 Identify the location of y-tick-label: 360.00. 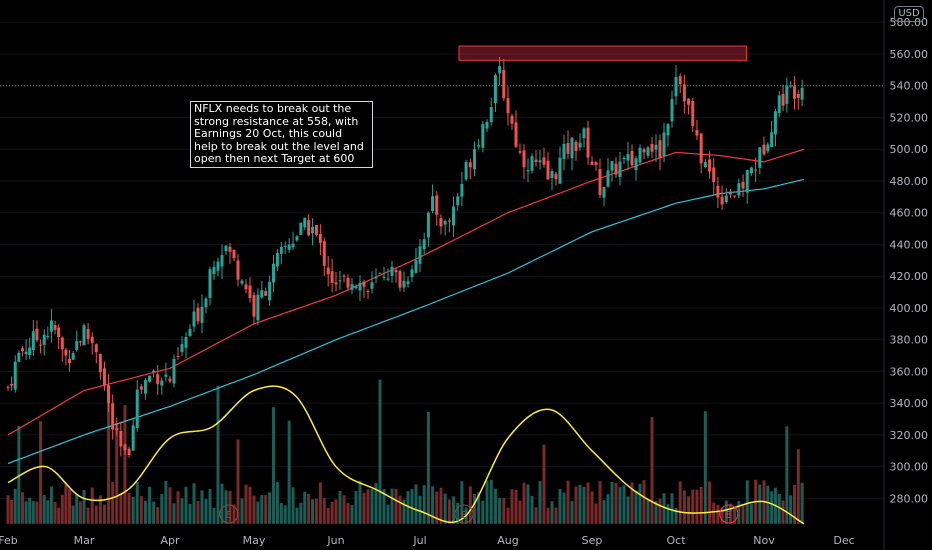
(909, 371).